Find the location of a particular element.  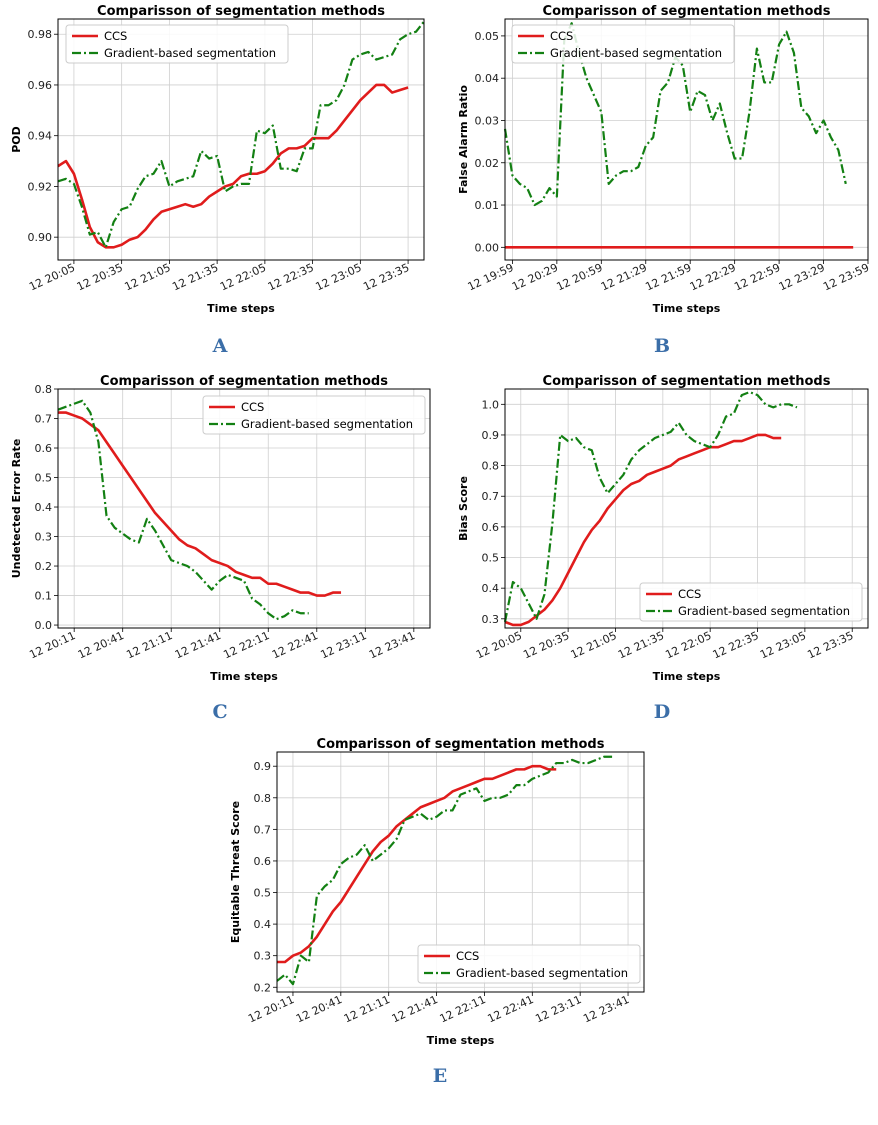

x-tick-label: 12 20:41 is located at coordinates (319, 1009).